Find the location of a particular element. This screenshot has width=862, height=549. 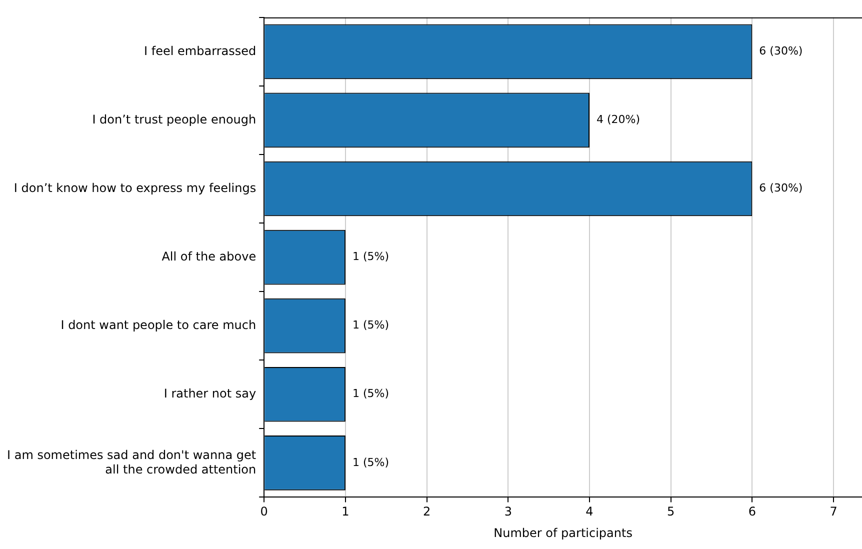

y-tick-label: I don’t know how to express my feelings is located at coordinates (135, 187).